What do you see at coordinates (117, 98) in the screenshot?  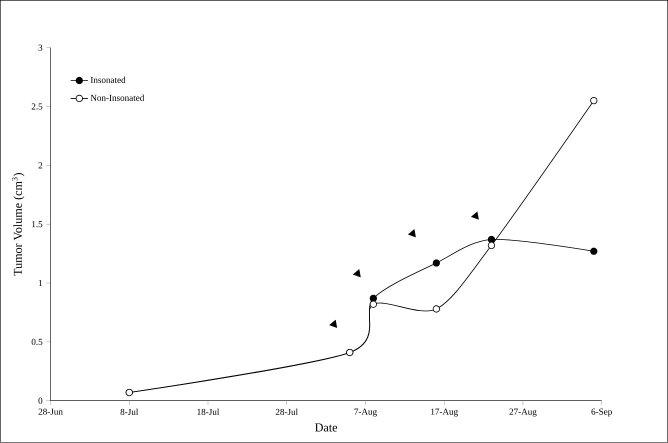 I see `legend-label: Non-Insonated` at bounding box center [117, 98].